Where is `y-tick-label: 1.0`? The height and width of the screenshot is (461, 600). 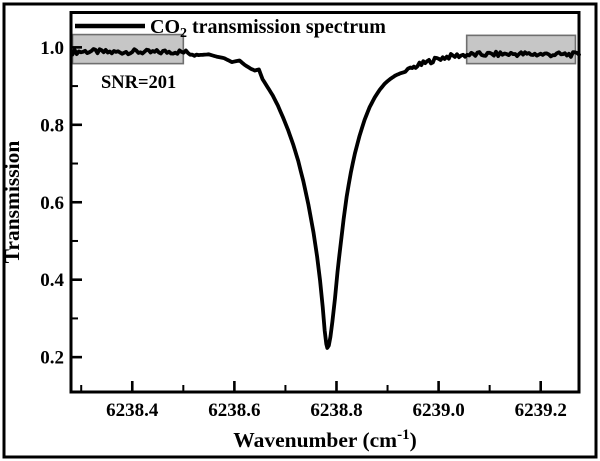
y-tick-label: 1.0 is located at coordinates (52, 48).